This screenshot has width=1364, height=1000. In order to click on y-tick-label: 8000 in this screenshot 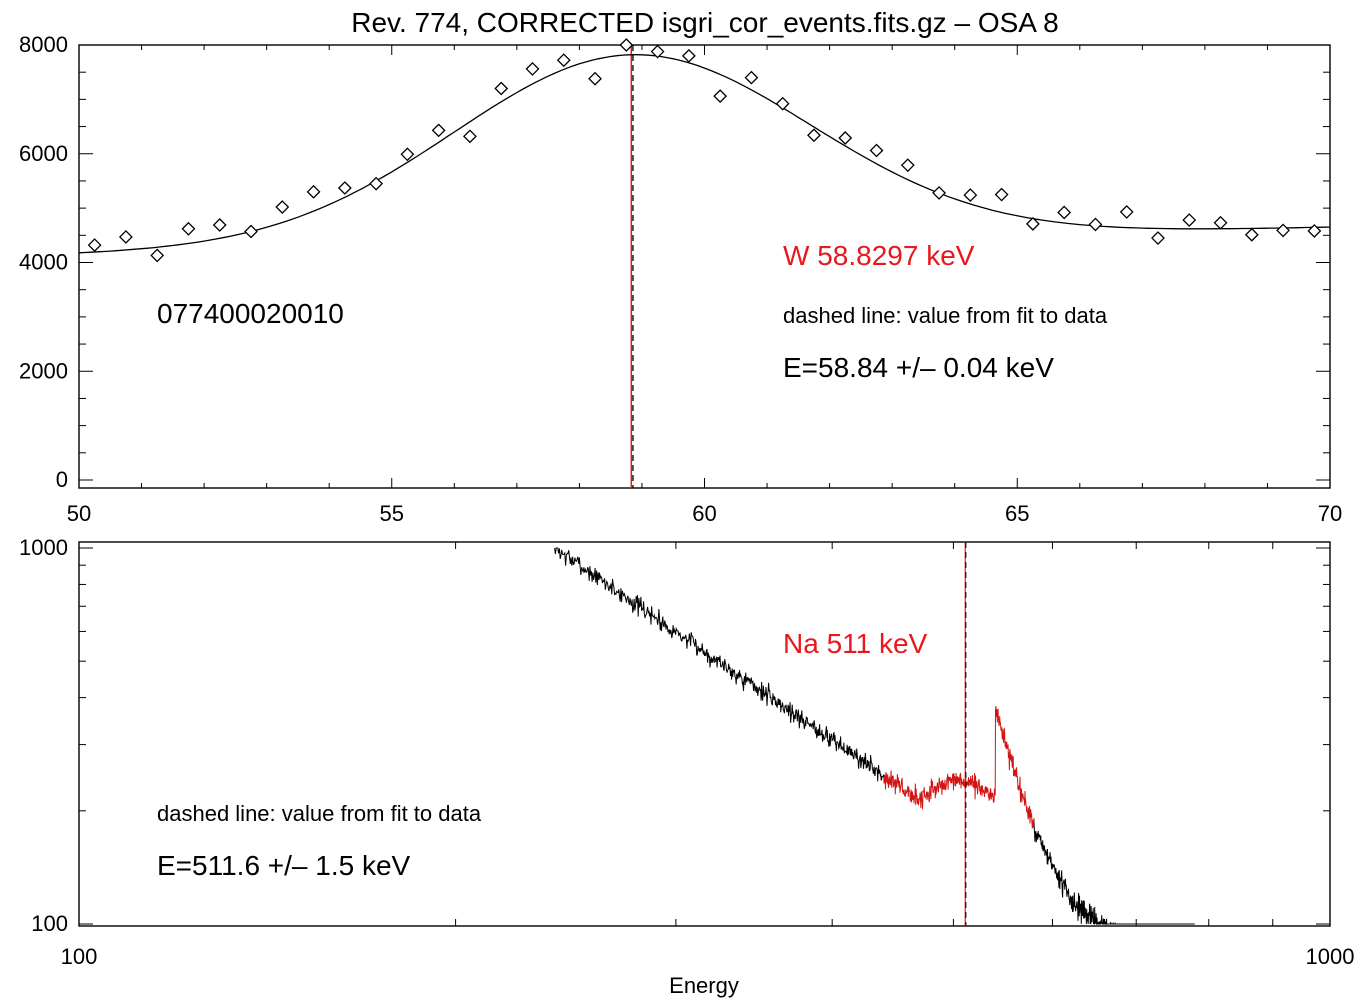, I will do `click(43, 44)`.